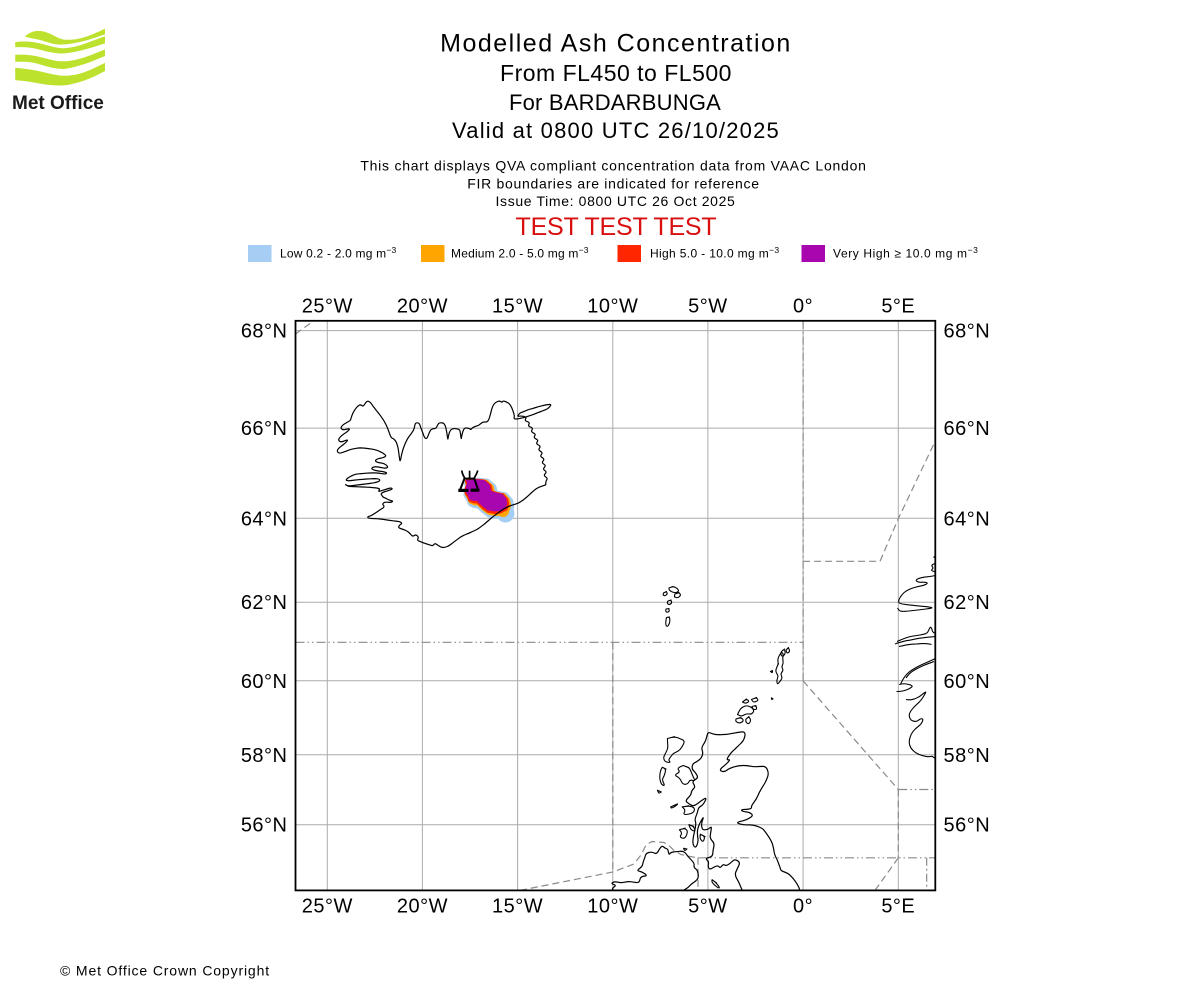 Image resolution: width=1200 pixels, height=1005 pixels. I want to click on svg-text: High 5.0 - 10.0 mg m−3, so click(714, 253).